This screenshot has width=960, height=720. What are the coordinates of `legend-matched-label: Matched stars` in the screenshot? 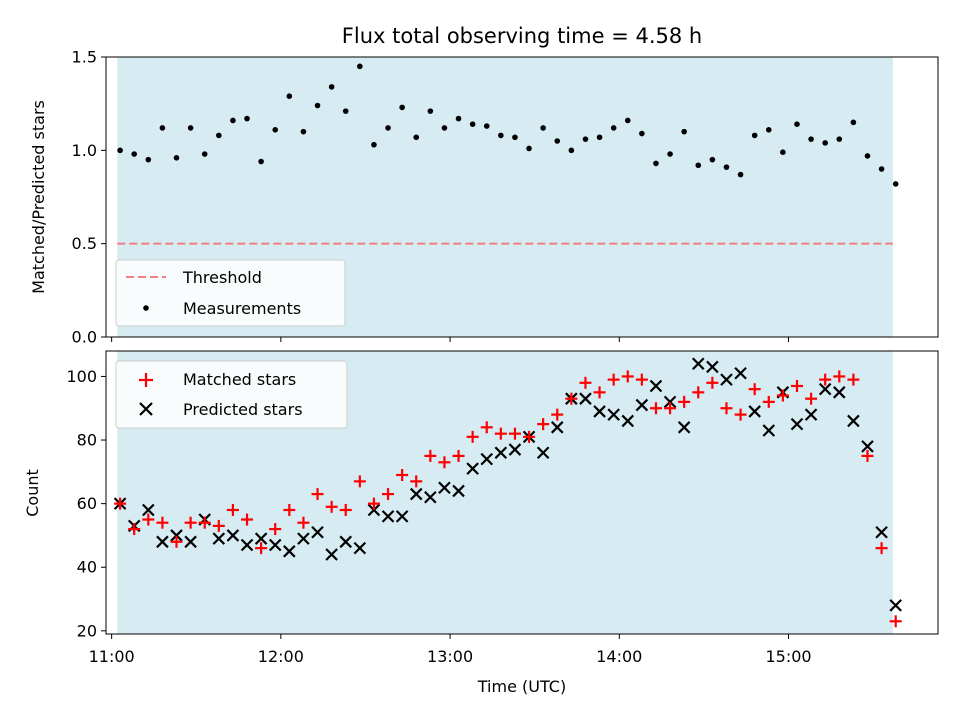 It's located at (239, 379).